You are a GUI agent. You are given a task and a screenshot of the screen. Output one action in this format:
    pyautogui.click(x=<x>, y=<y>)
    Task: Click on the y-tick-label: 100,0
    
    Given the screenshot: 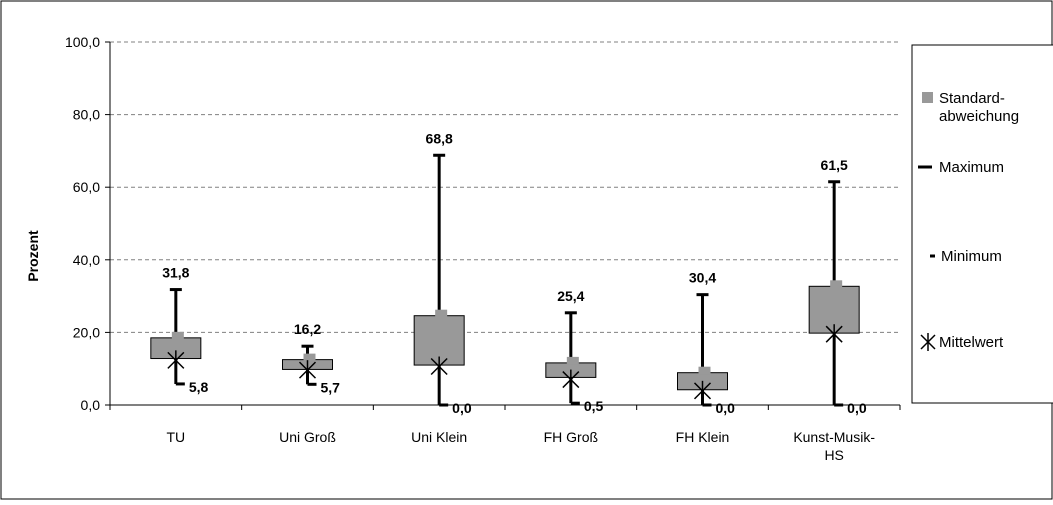 What is the action you would take?
    pyautogui.click(x=82, y=42)
    